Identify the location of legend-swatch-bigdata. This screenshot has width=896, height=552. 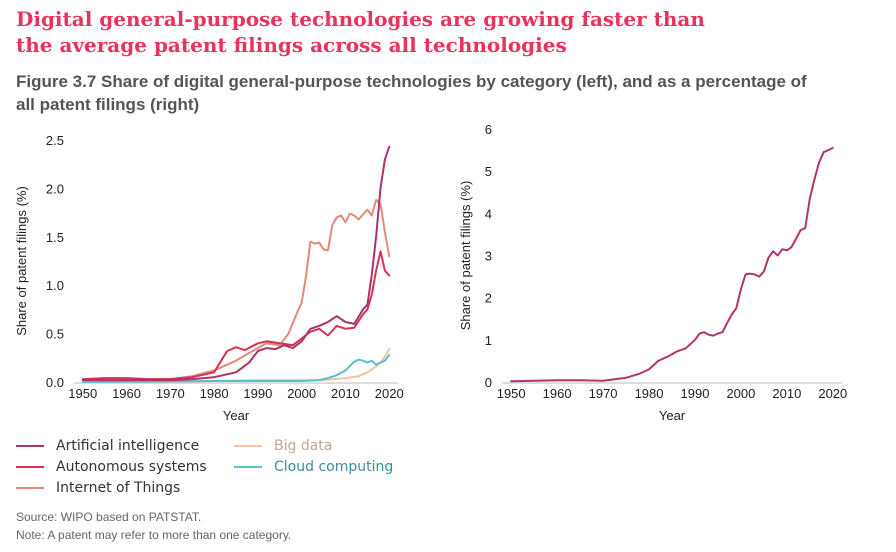
(248, 446).